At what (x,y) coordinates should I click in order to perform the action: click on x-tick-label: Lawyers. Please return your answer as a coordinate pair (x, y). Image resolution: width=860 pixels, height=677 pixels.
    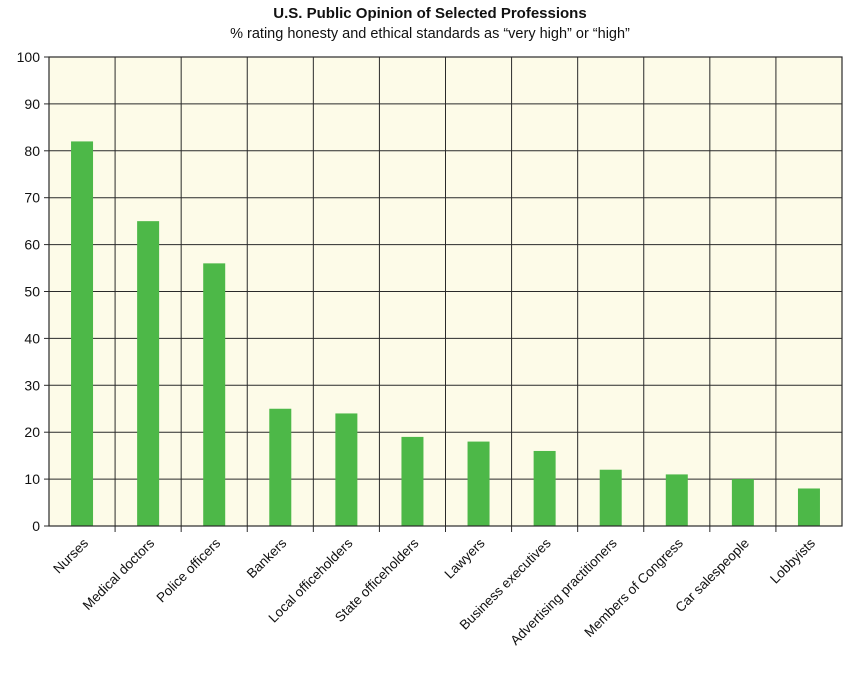
    Looking at the image, I should click on (465, 558).